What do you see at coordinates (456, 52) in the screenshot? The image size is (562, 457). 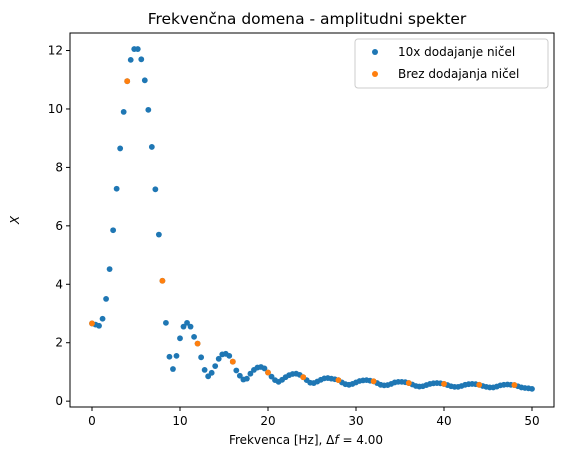 I see `legend-label-10x: 10x dodajanje ničel` at bounding box center [456, 52].